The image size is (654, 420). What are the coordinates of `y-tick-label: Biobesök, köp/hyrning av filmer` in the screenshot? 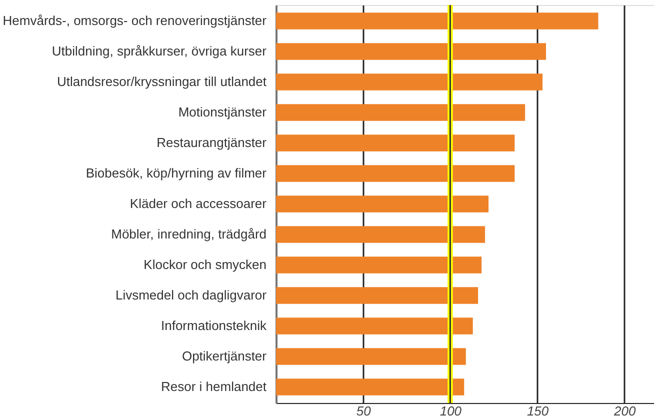 It's located at (177, 173).